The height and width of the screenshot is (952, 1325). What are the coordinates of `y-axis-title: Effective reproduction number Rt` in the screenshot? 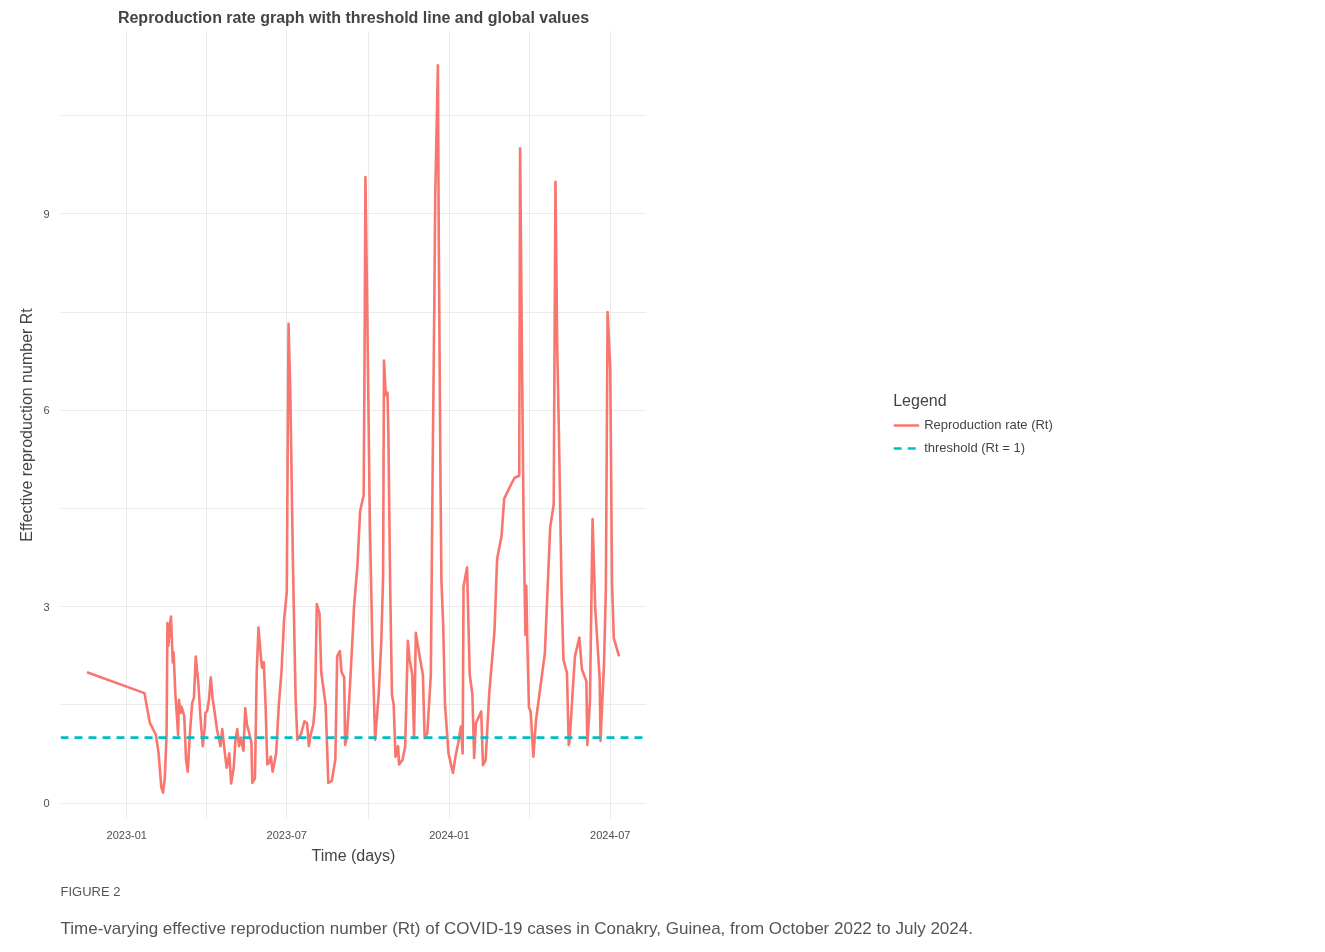 It's located at (27, 424).